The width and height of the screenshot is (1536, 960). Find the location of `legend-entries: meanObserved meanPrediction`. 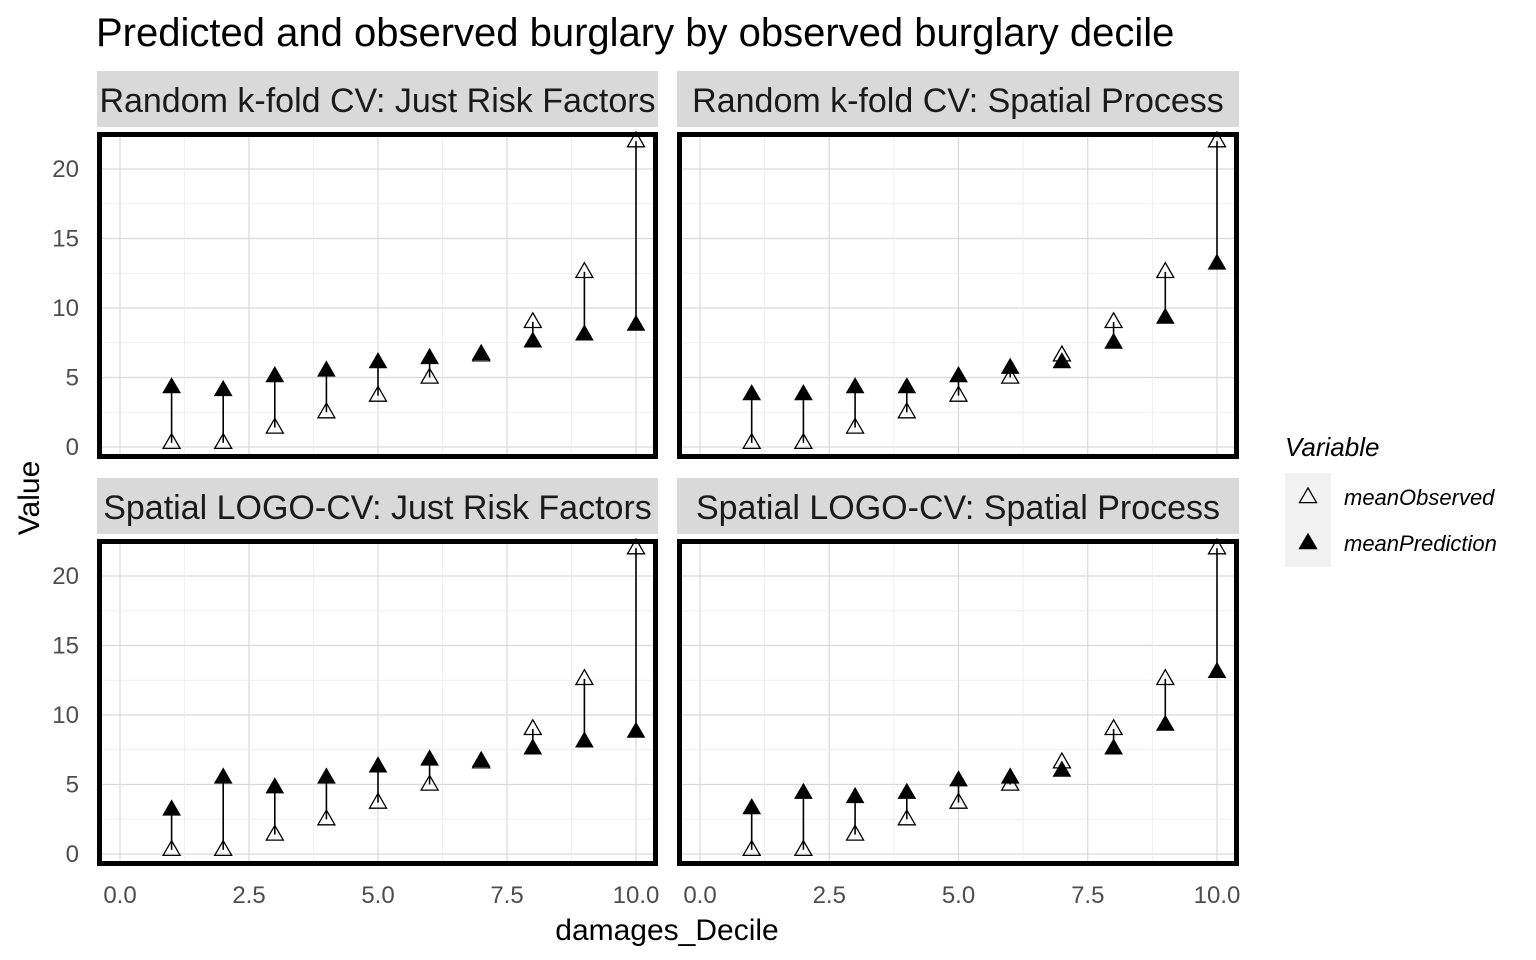

legend-entries: meanObserved meanPrediction is located at coordinates (1397, 520).